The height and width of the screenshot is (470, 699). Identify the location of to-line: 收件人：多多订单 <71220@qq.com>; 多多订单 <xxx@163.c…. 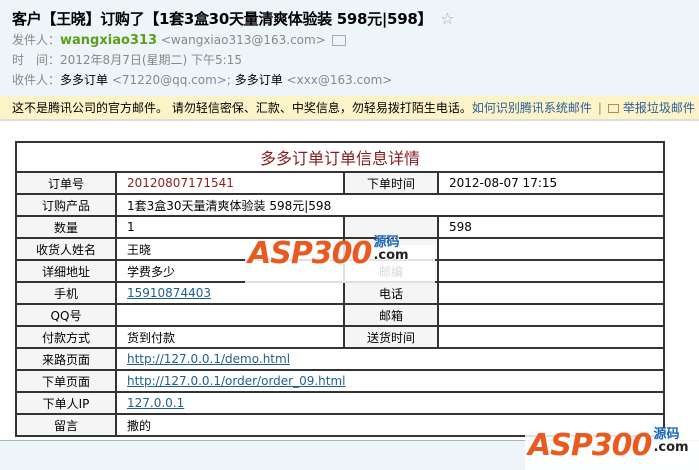
(202, 80).